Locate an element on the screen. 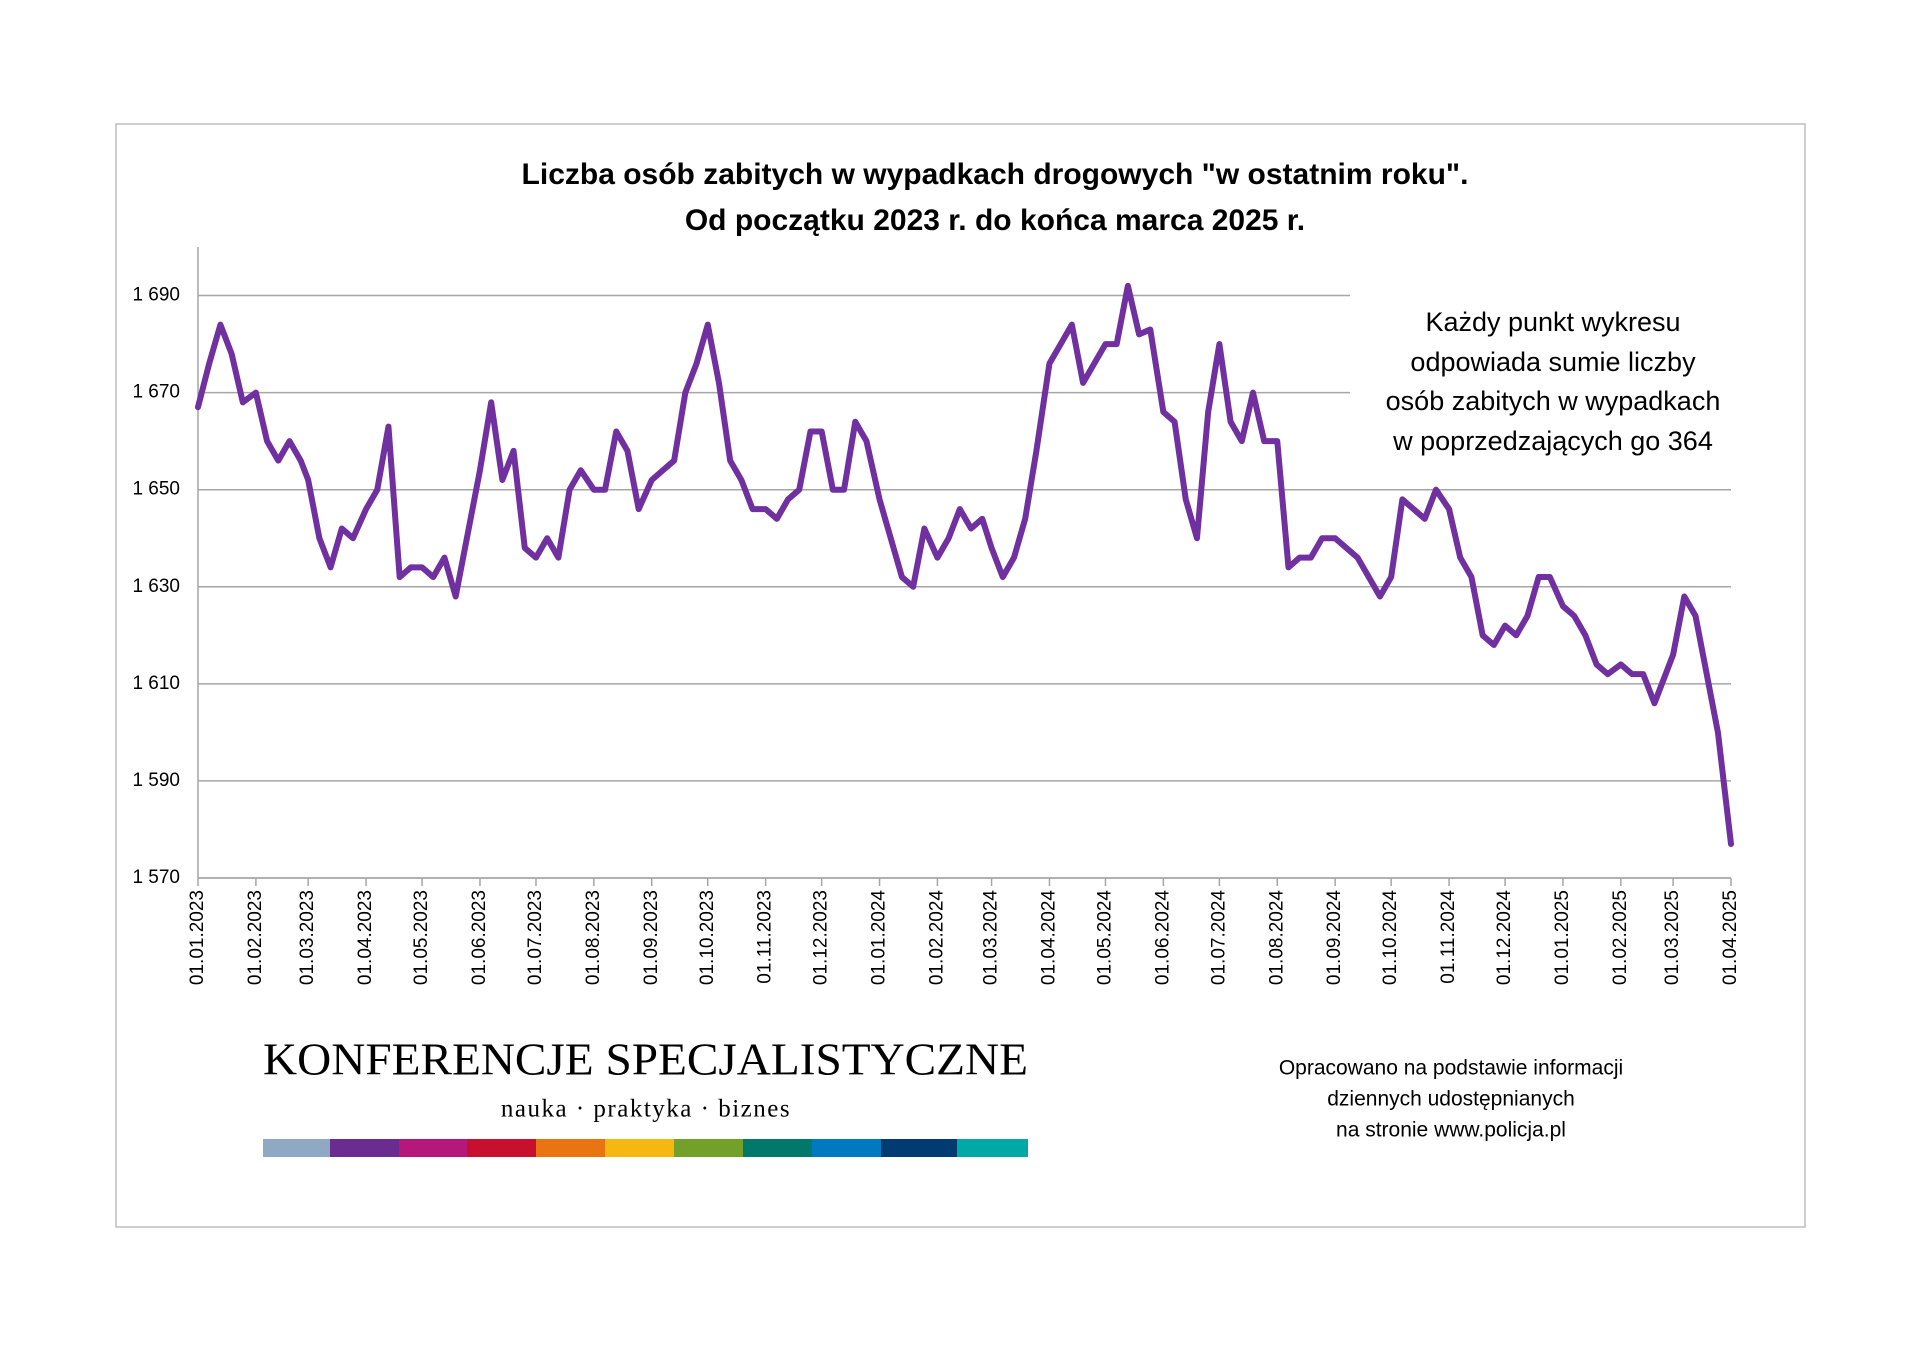  x-tick-label: 01.07.2023 is located at coordinates (535, 937).